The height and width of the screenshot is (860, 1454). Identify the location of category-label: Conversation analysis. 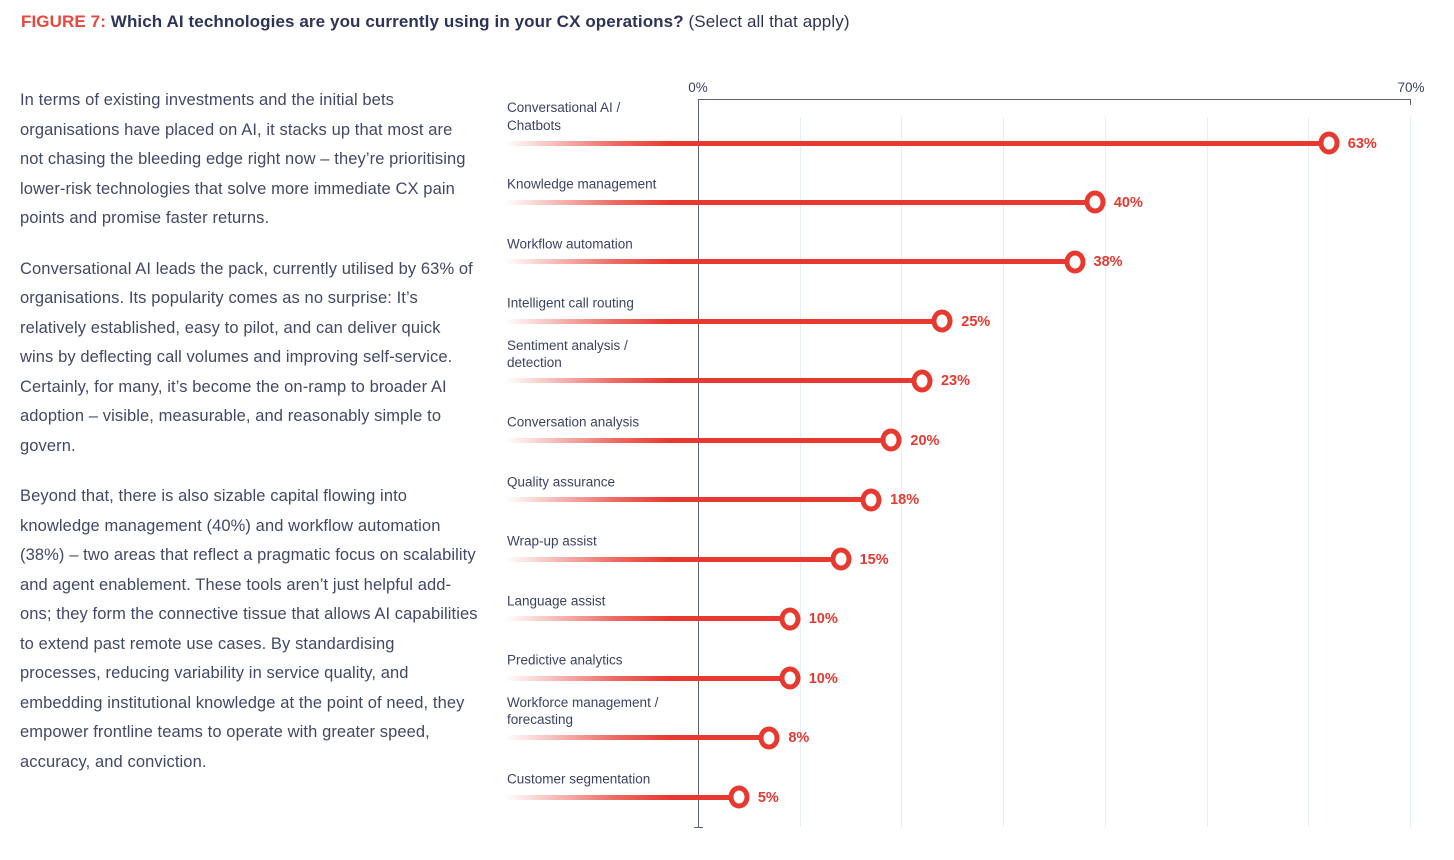
(573, 422).